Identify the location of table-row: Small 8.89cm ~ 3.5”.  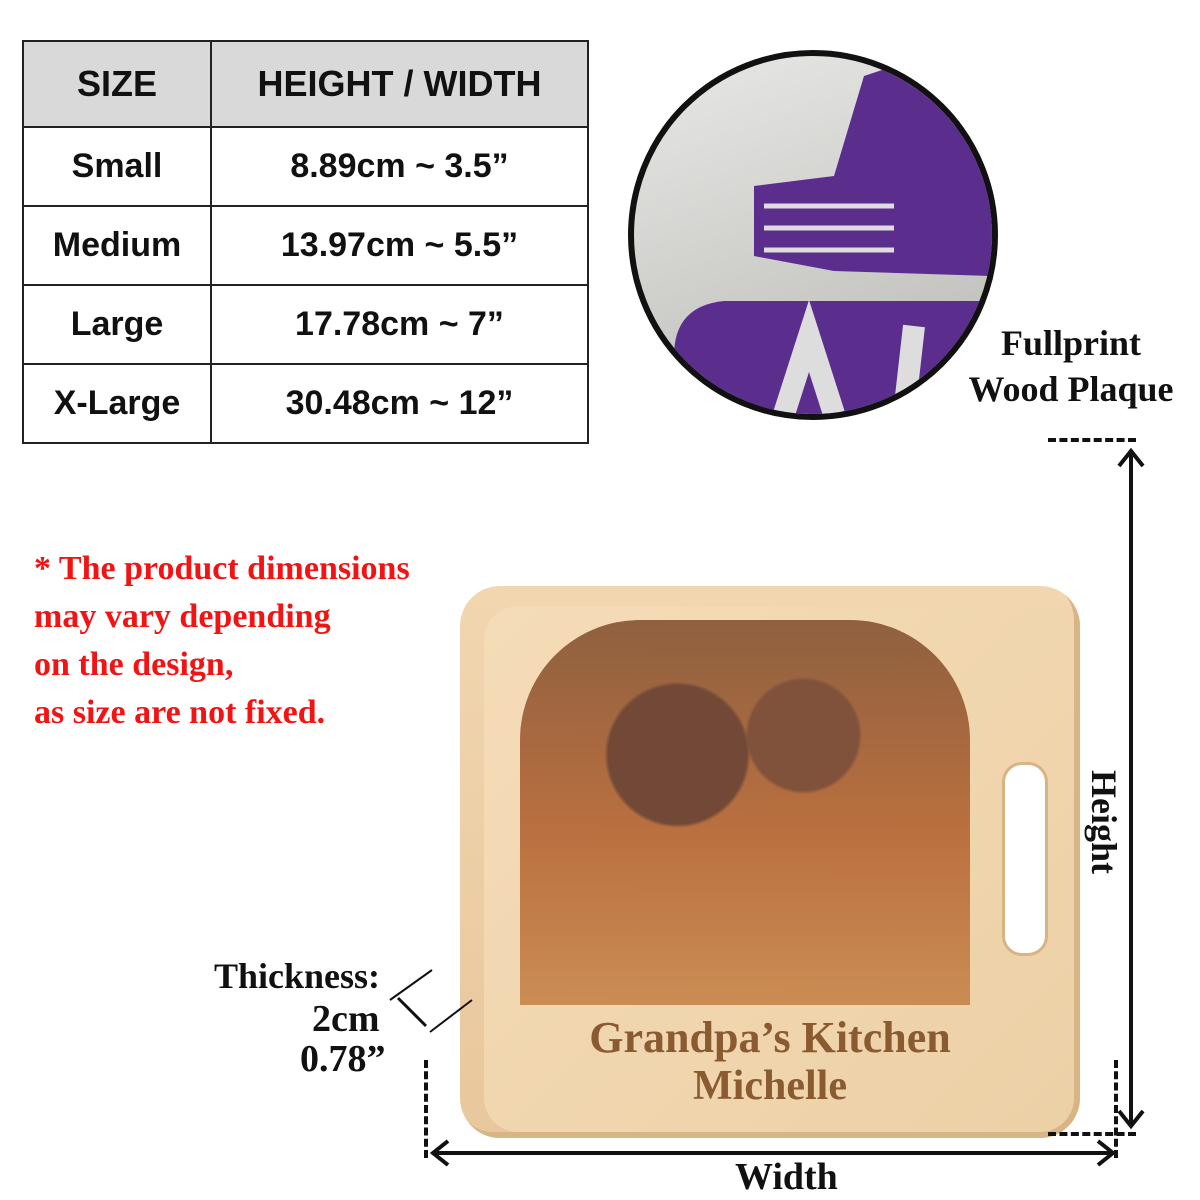
(305, 166).